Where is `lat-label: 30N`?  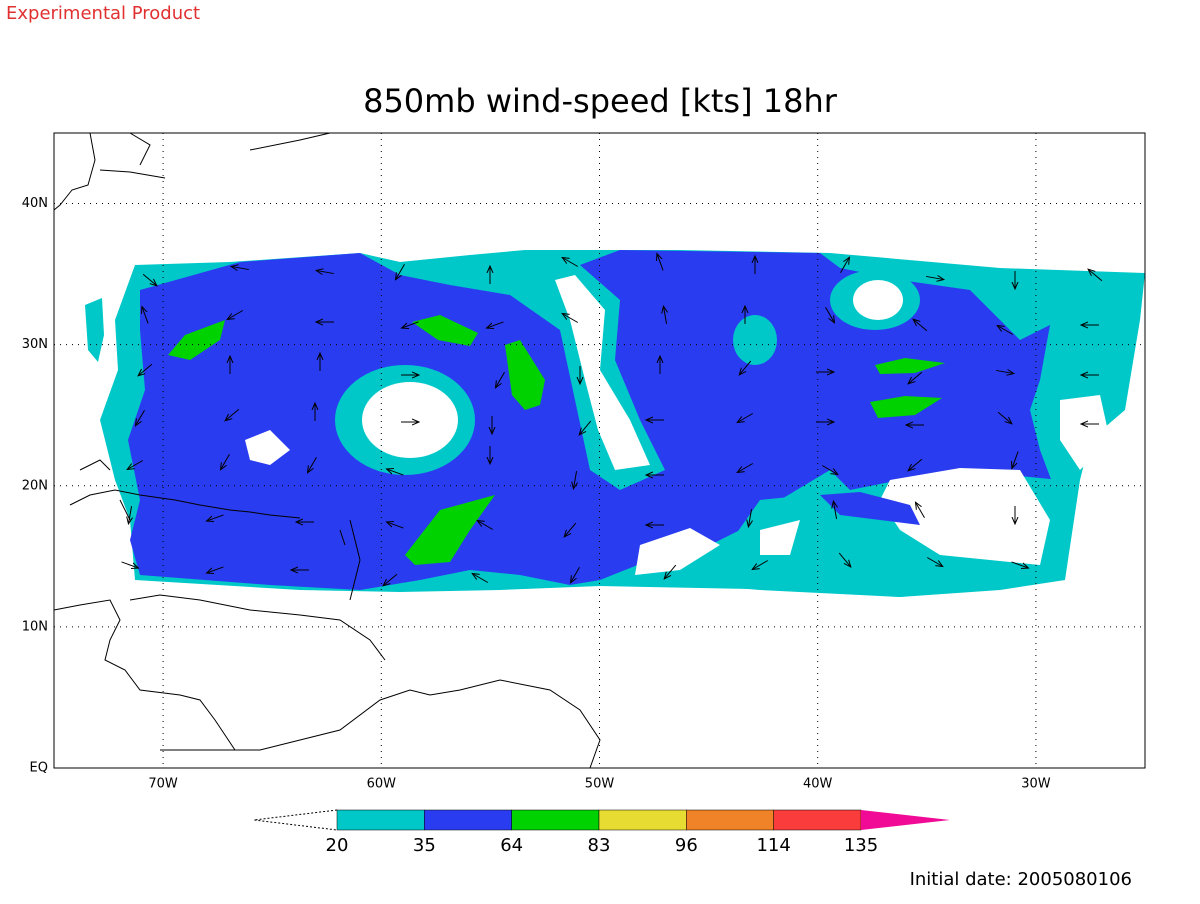
lat-label: 30N is located at coordinates (35, 344).